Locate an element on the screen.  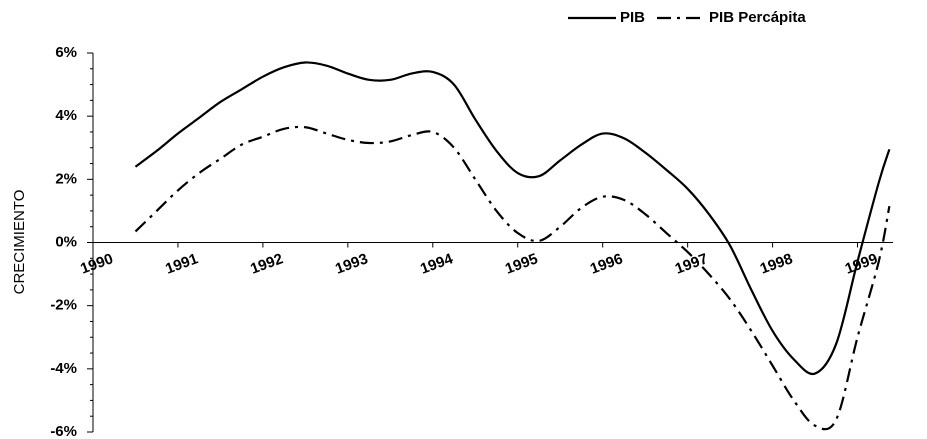
y-tick-label: -6% is located at coordinates (63, 431).